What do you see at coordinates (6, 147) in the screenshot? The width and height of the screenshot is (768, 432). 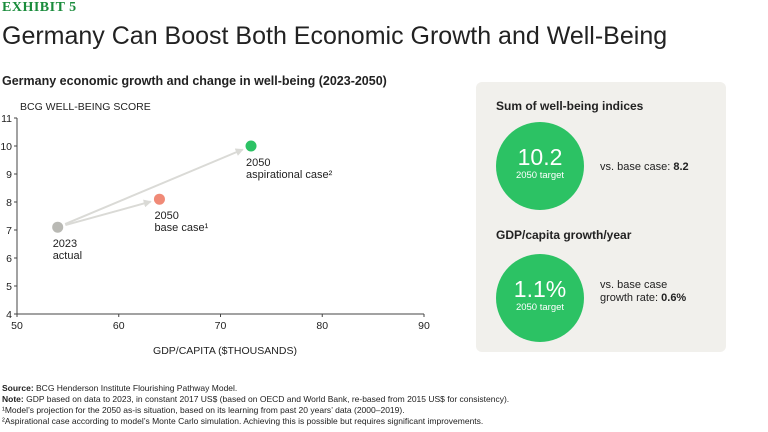 I see `y-tick-label: 10` at bounding box center [6, 147].